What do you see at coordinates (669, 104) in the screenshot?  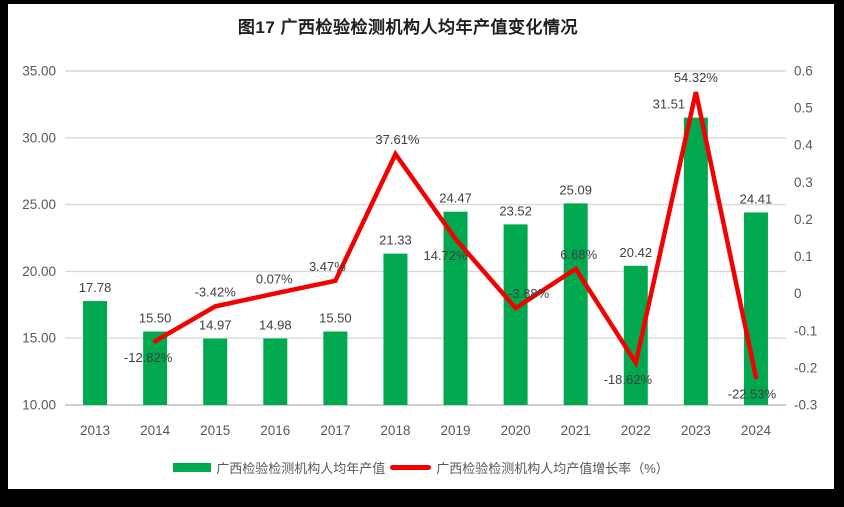 I see `bar-value-label: 31.51` at bounding box center [669, 104].